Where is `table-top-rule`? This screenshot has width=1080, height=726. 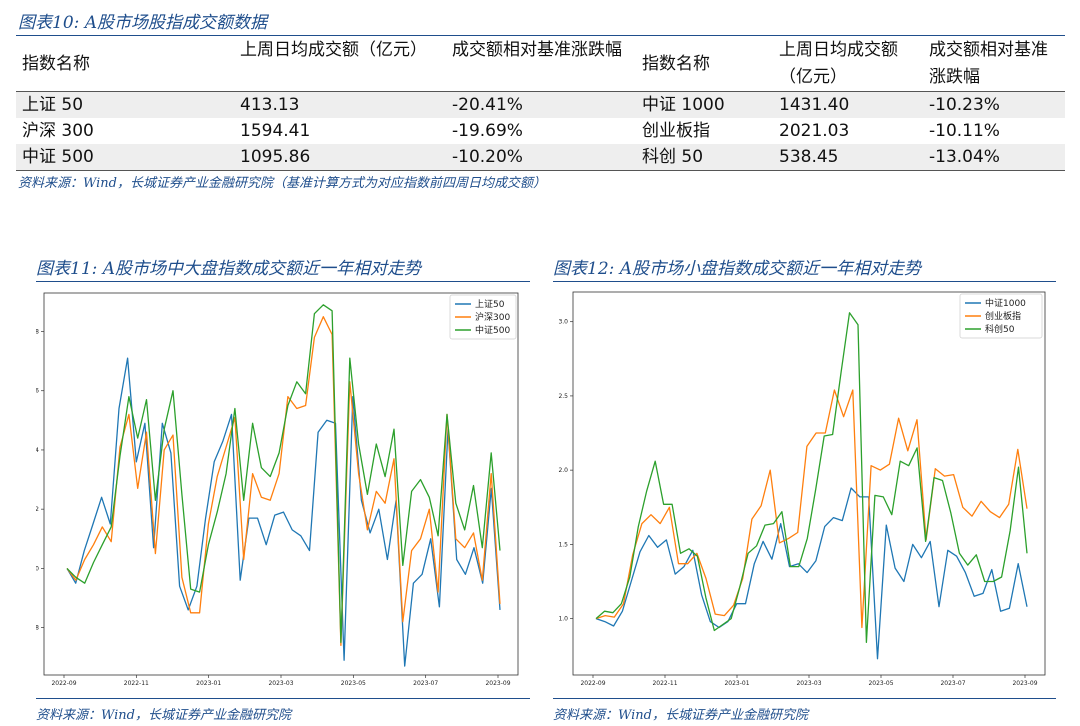 table-top-rule is located at coordinates (540, 35).